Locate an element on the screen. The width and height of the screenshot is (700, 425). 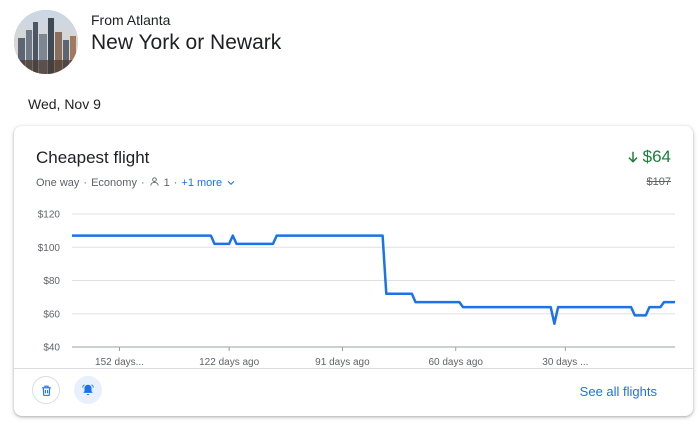
x-tick-label: 122 days ago is located at coordinates (229, 362).